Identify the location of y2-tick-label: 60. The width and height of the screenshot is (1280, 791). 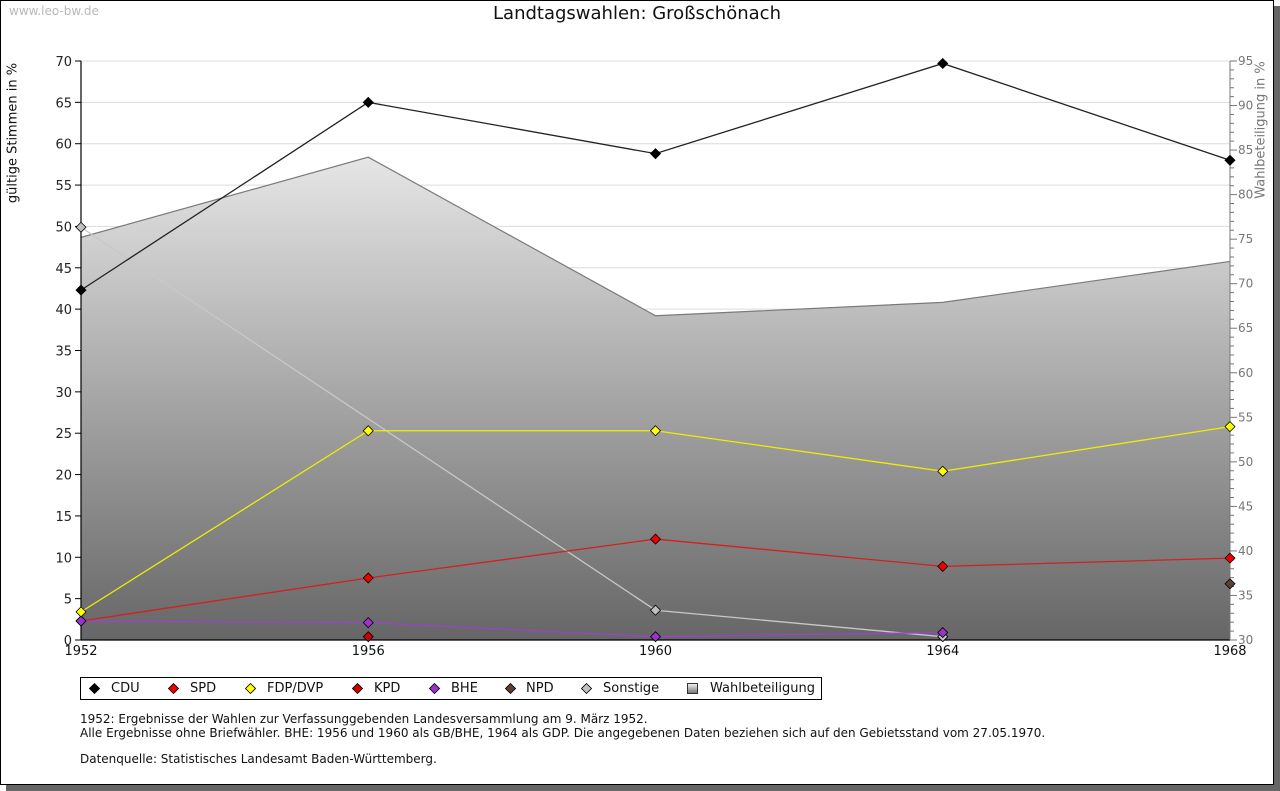
(1245, 373).